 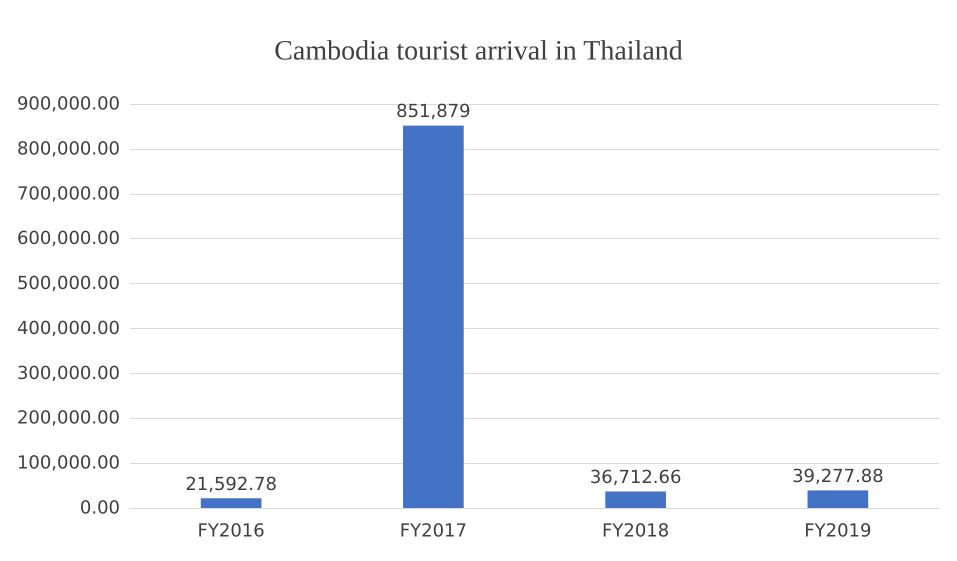 What do you see at coordinates (68, 373) in the screenshot?
I see `y-tick-label: 300,000.00` at bounding box center [68, 373].